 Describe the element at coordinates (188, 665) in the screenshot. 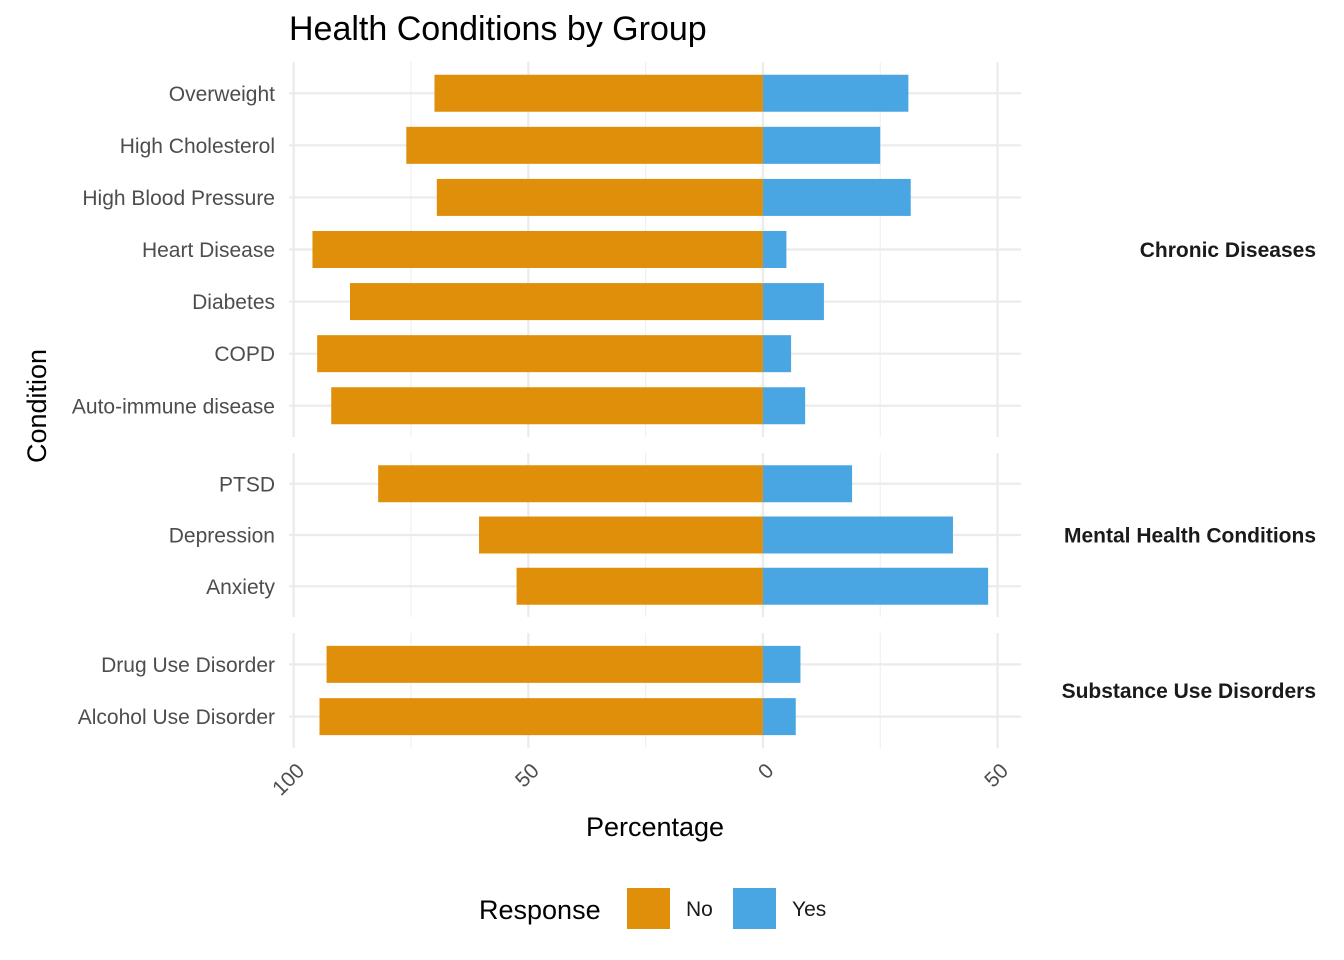

I see `y-tick-label: Drug Use Disorder` at that location.